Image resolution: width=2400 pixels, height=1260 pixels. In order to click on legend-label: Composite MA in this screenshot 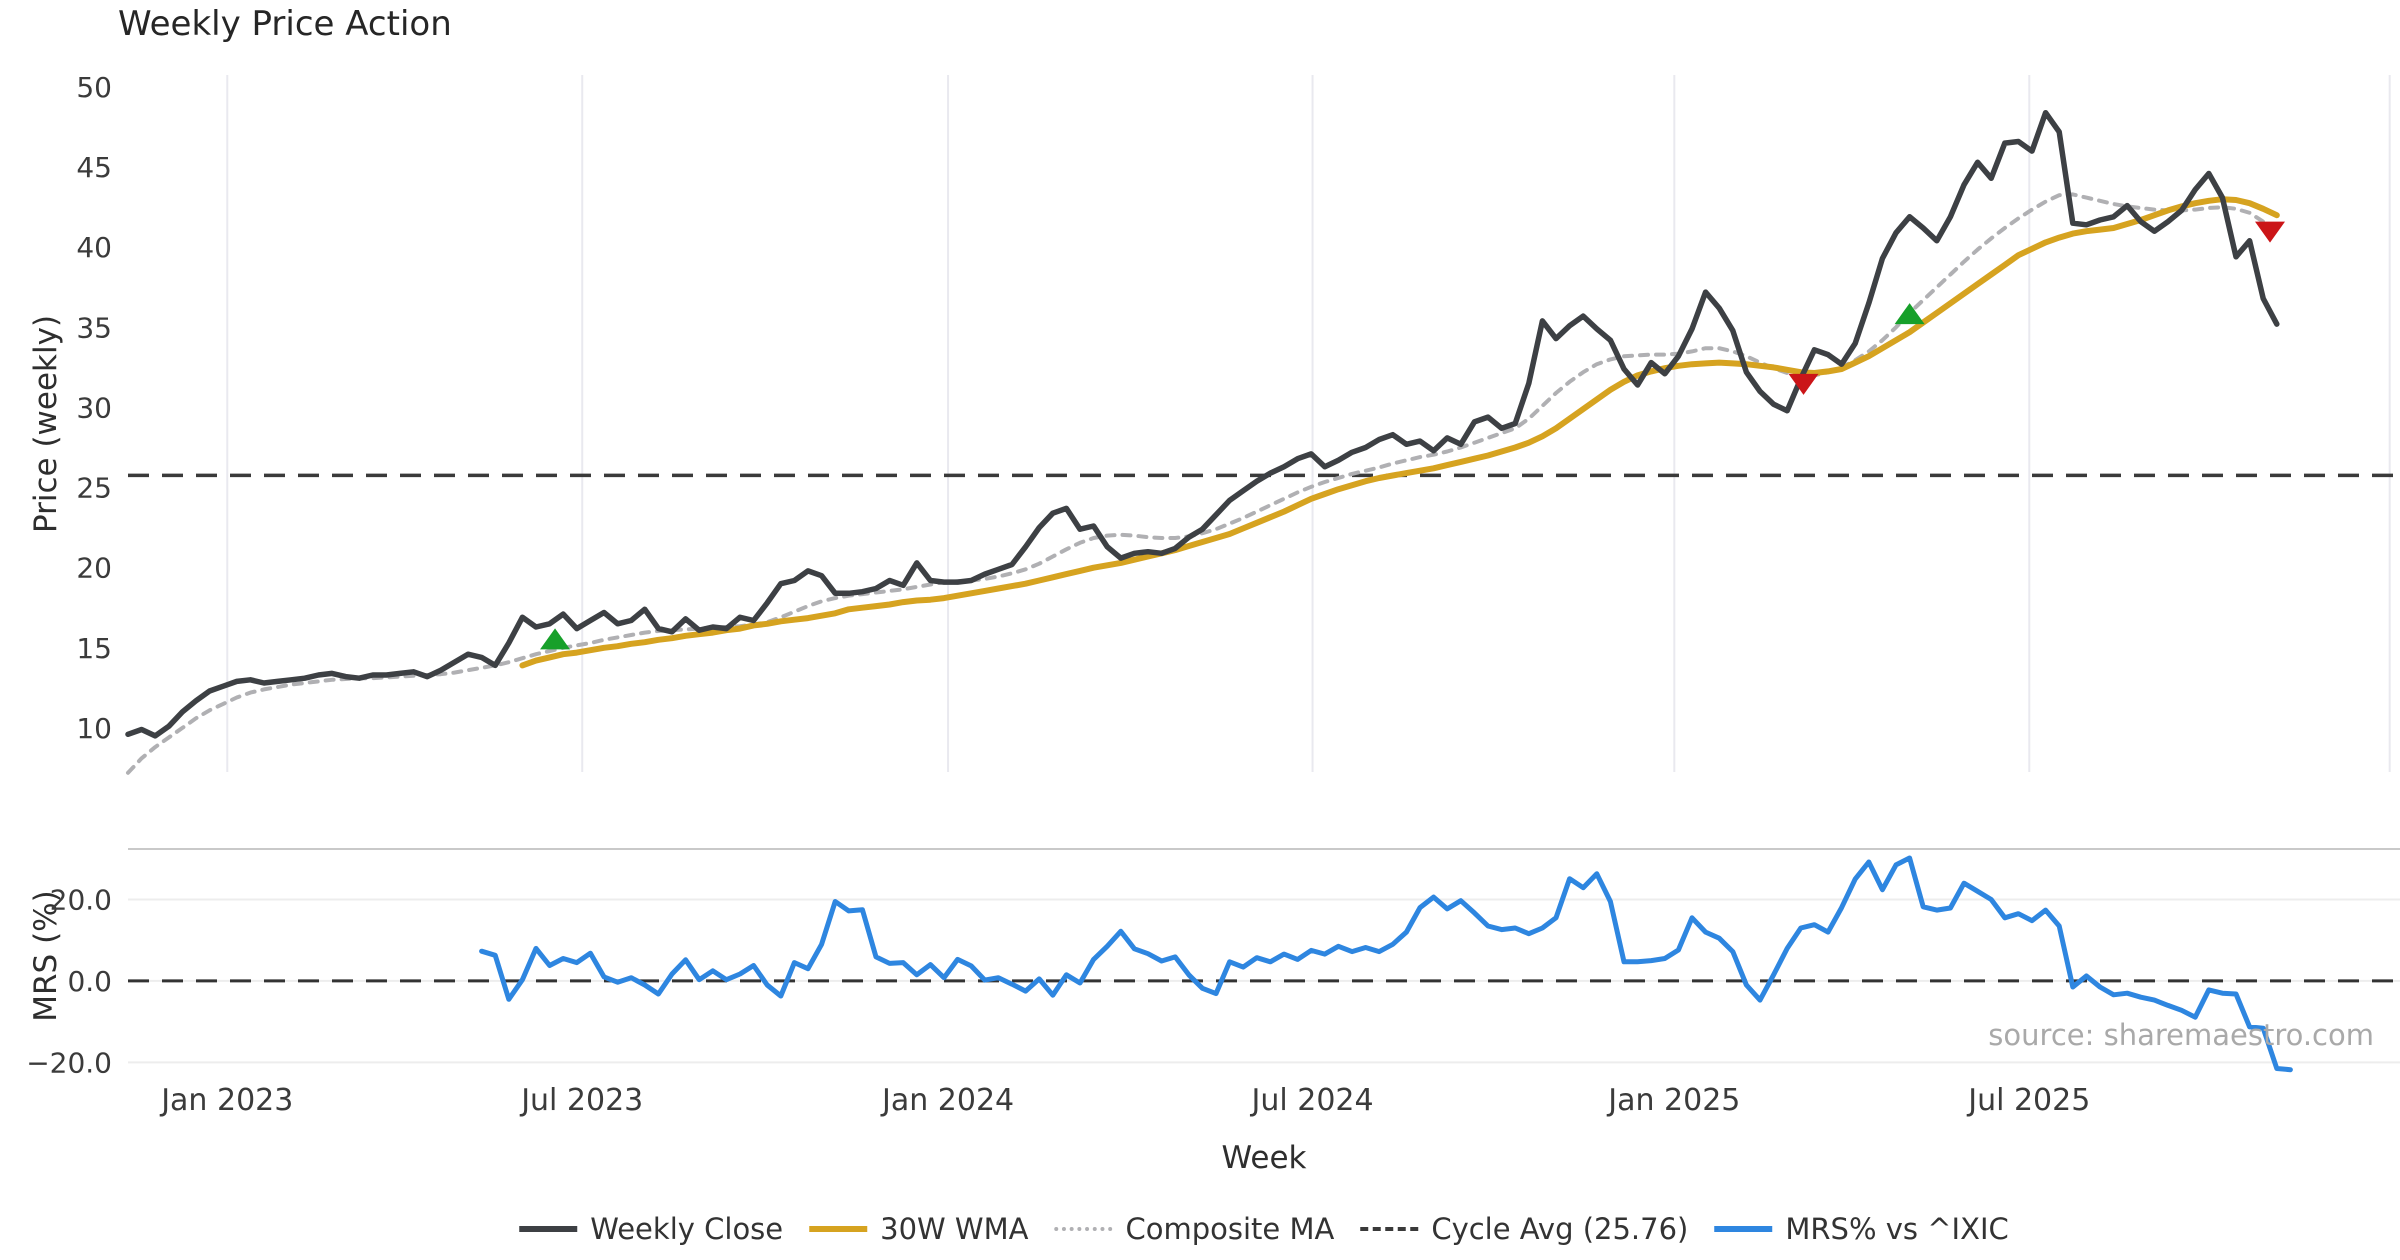, I will do `click(1230, 1229)`.